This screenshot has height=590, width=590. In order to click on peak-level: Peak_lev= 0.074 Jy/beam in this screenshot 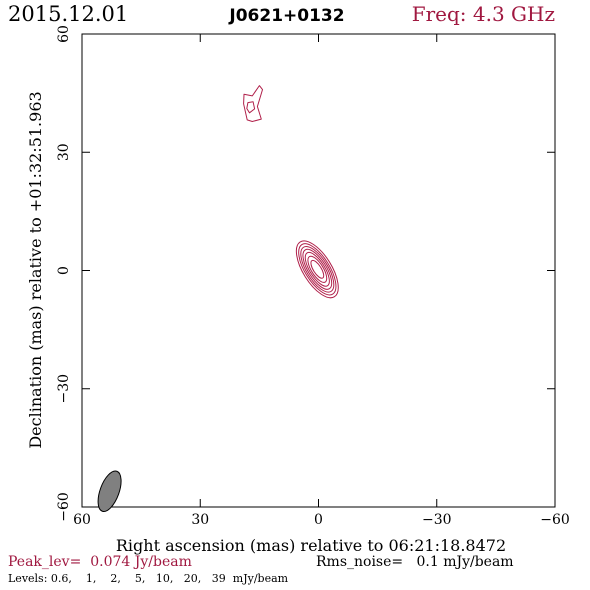, I will do `click(100, 562)`.